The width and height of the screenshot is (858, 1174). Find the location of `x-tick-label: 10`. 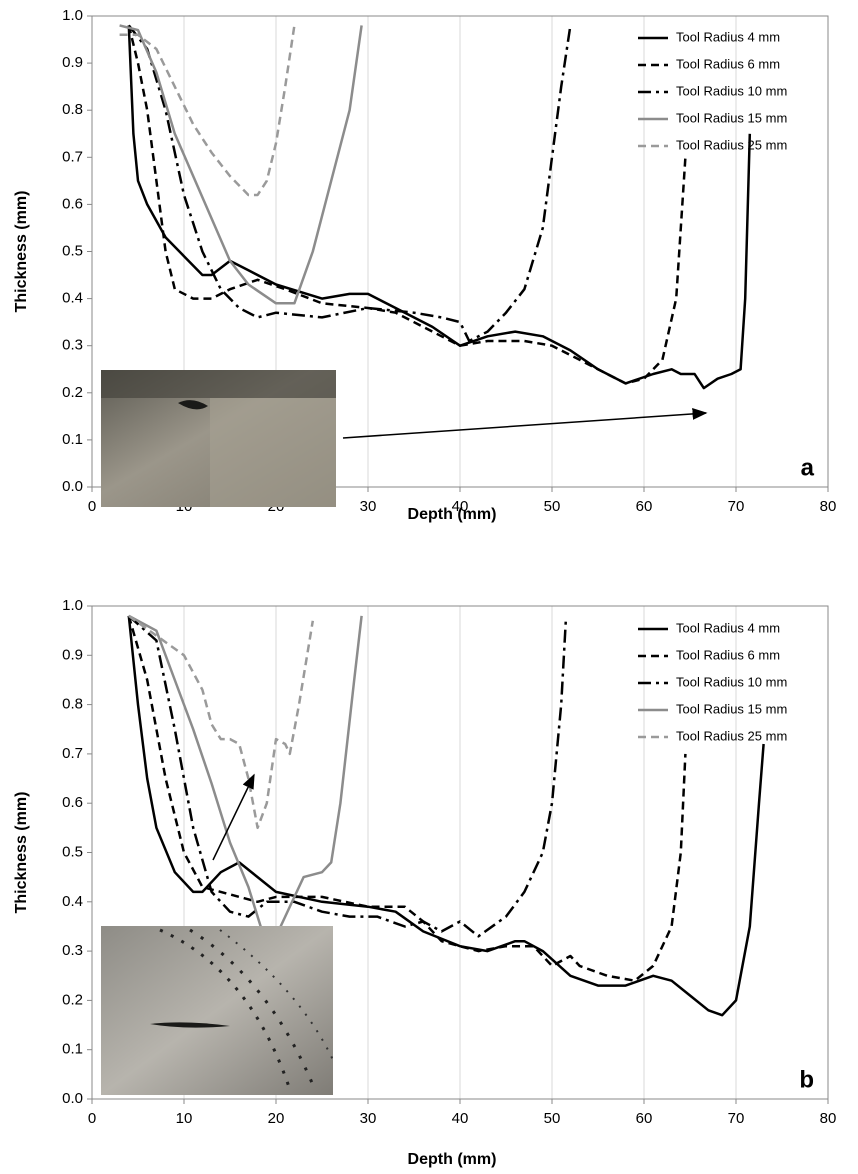

x-tick-label: 10 is located at coordinates (184, 1118).